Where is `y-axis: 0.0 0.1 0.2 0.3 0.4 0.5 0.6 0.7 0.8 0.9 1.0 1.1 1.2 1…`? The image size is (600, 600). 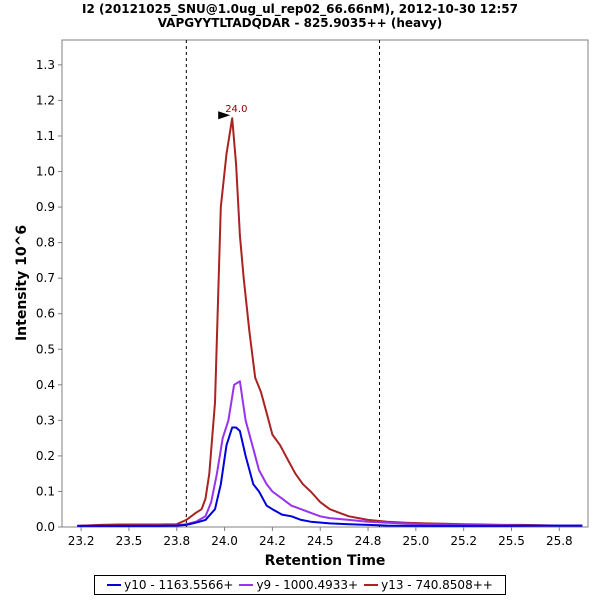
y-axis: 0.0 0.1 0.2 0.3 0.4 0.5 0.6 0.7 0.8 0.9 1.0 1.1 1.2 1… is located at coordinates (49, 296).